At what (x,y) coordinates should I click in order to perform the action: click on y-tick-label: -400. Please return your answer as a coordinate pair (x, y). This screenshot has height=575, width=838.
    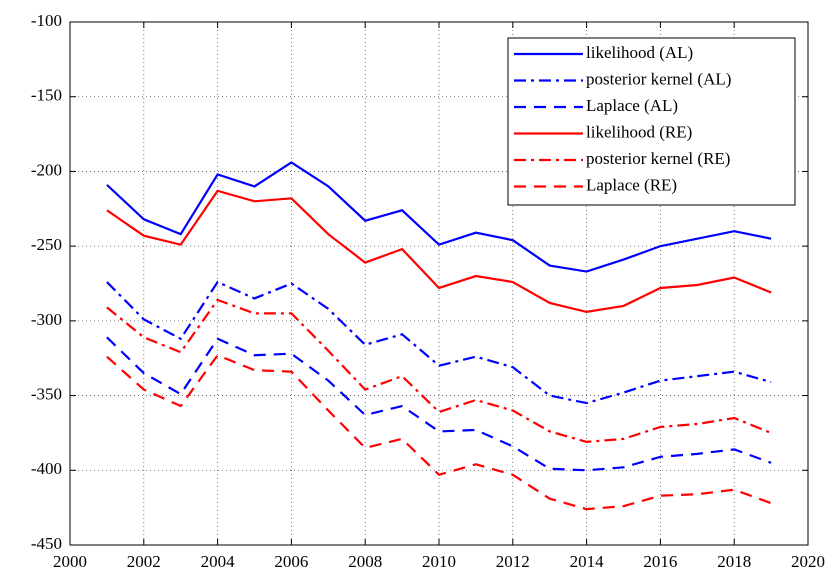
    Looking at the image, I should click on (46, 468).